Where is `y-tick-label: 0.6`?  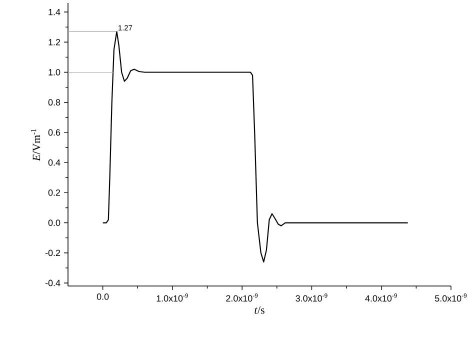
y-tick-label: 0.6 is located at coordinates (54, 132).